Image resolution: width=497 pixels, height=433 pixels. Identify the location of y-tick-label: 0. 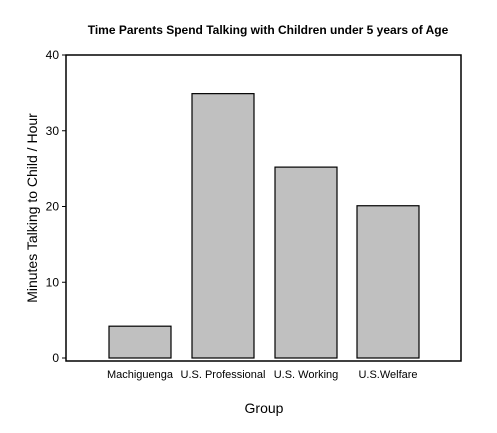
(55, 358).